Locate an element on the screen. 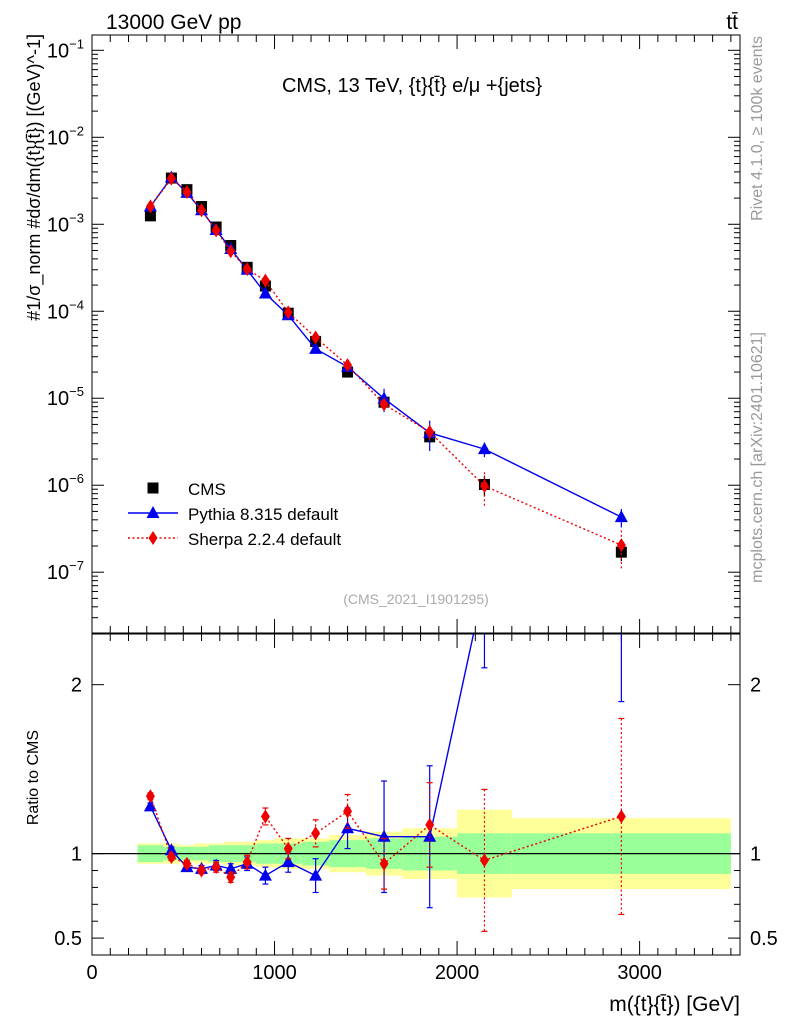  sherpa-ratio-line is located at coordinates (385, 837).